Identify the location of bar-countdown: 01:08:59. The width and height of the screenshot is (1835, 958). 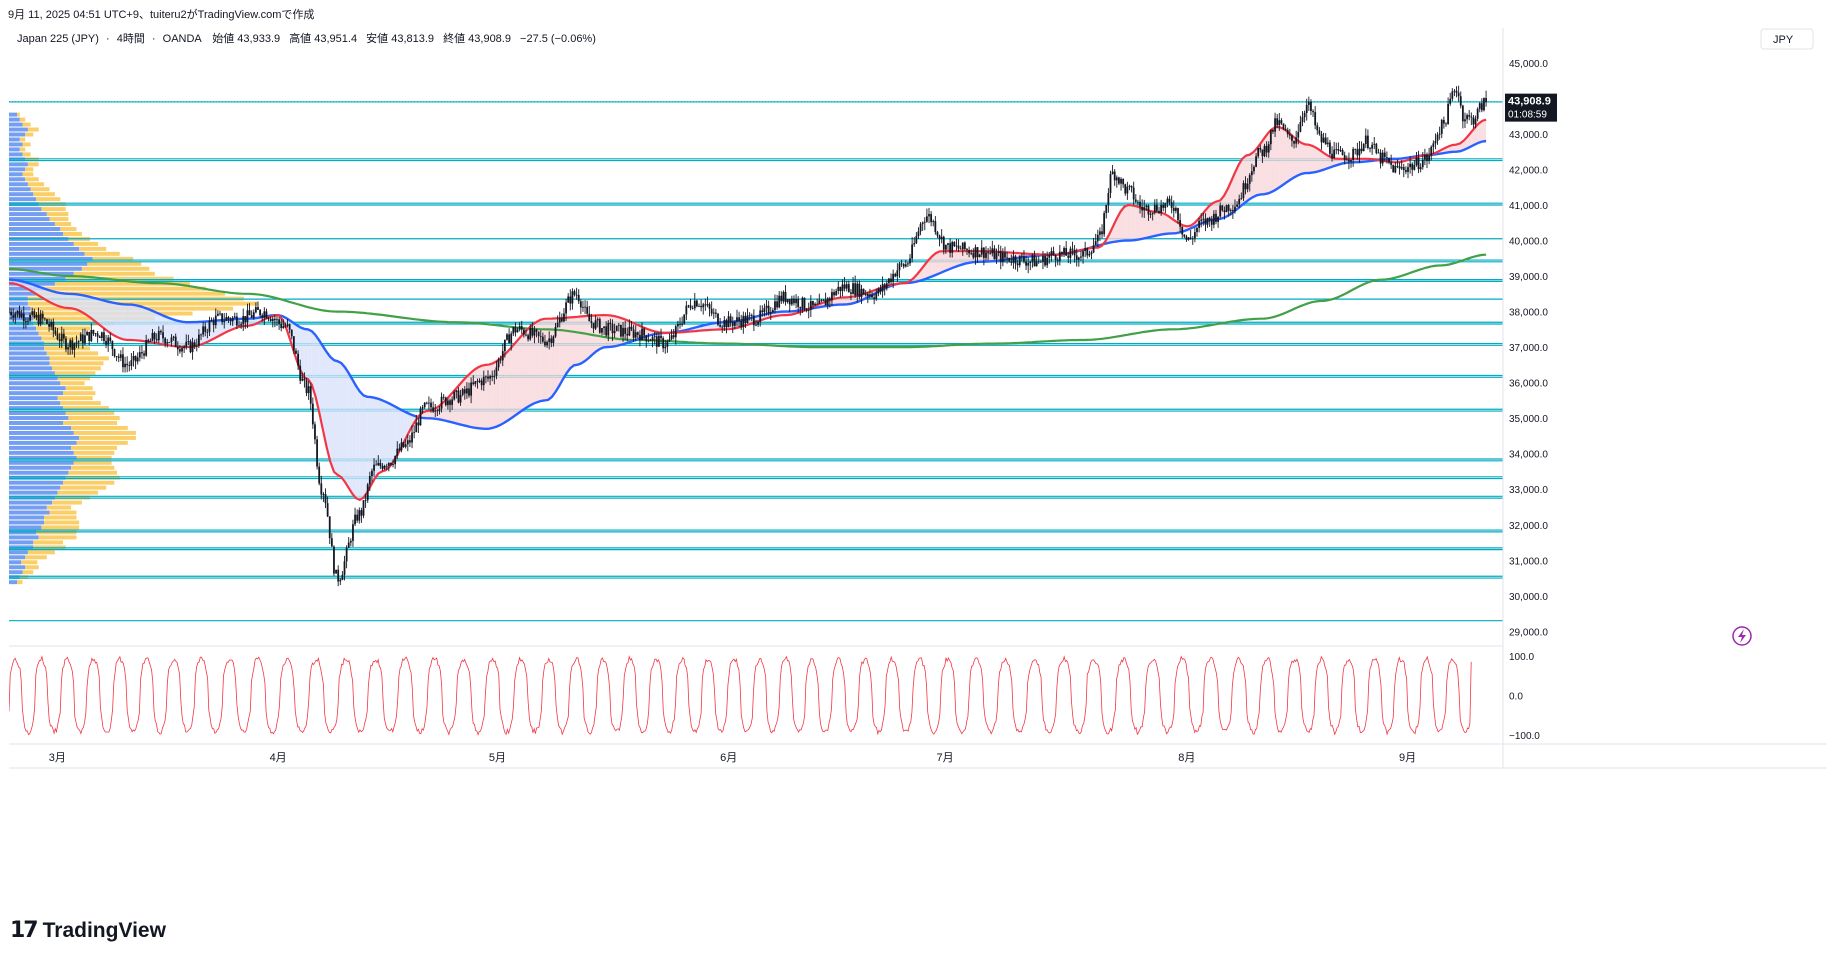
(1527, 115).